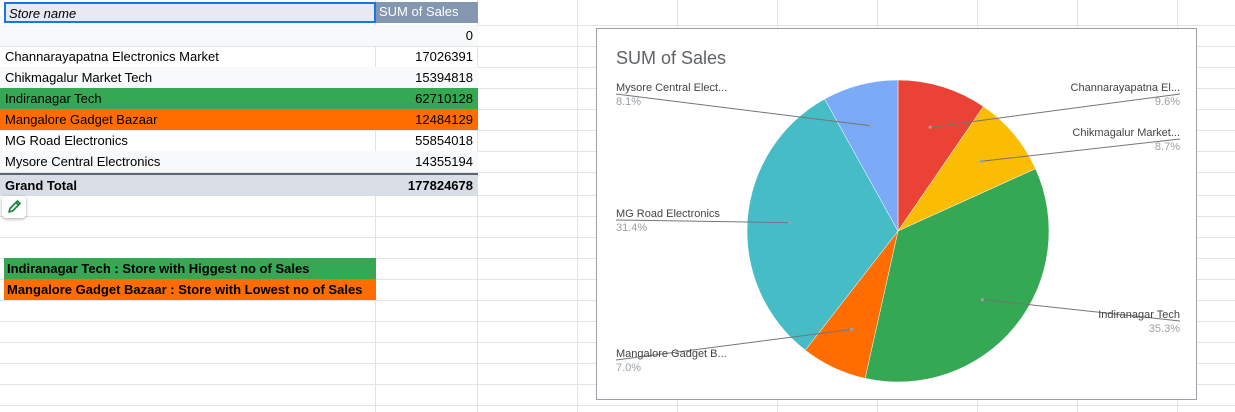  What do you see at coordinates (444, 119) in the screenshot?
I see `sales-value-cell: 12484129` at bounding box center [444, 119].